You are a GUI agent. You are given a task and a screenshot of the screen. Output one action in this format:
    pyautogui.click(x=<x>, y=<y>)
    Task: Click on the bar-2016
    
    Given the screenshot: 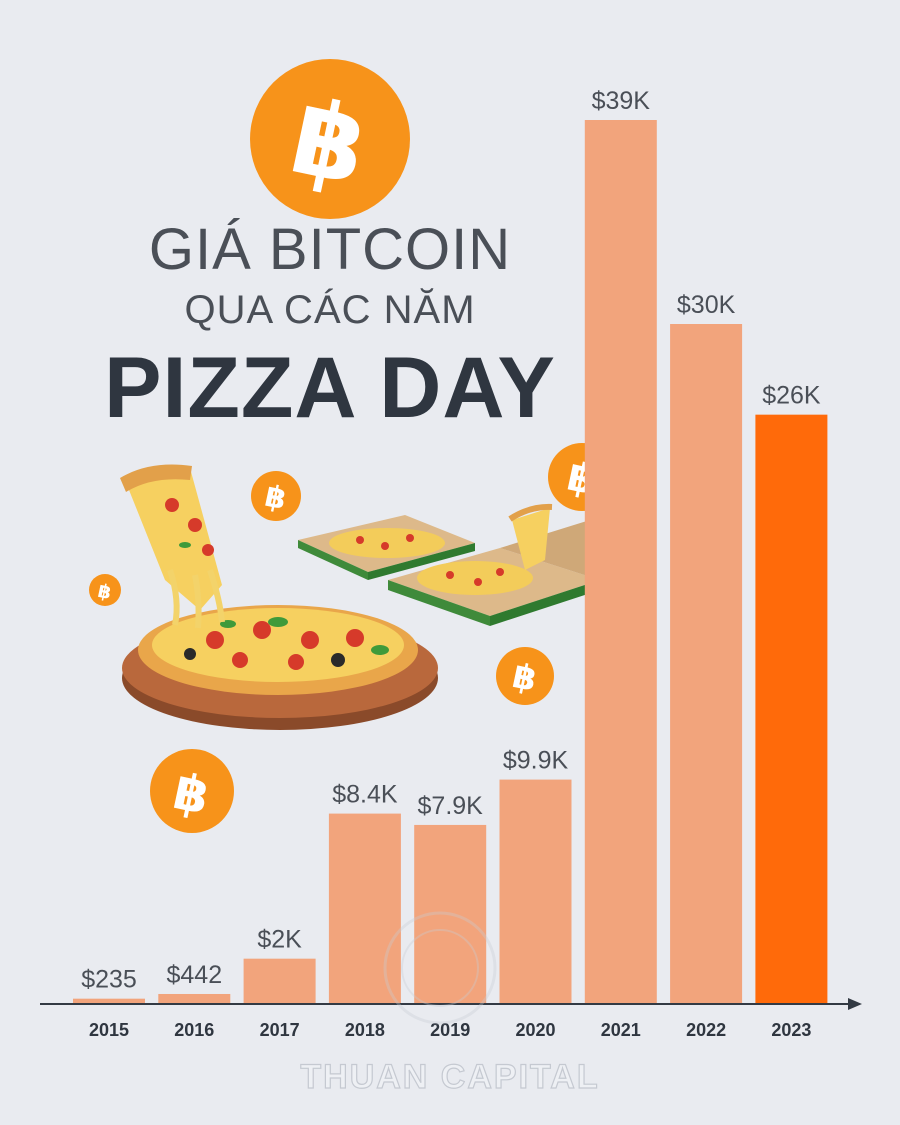 What is the action you would take?
    pyautogui.click(x=194, y=998)
    